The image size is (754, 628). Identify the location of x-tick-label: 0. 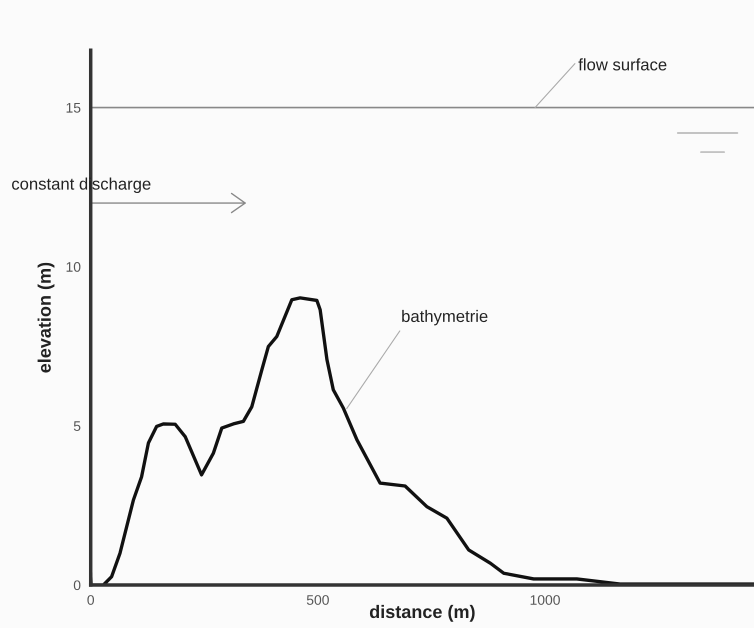
(90, 600).